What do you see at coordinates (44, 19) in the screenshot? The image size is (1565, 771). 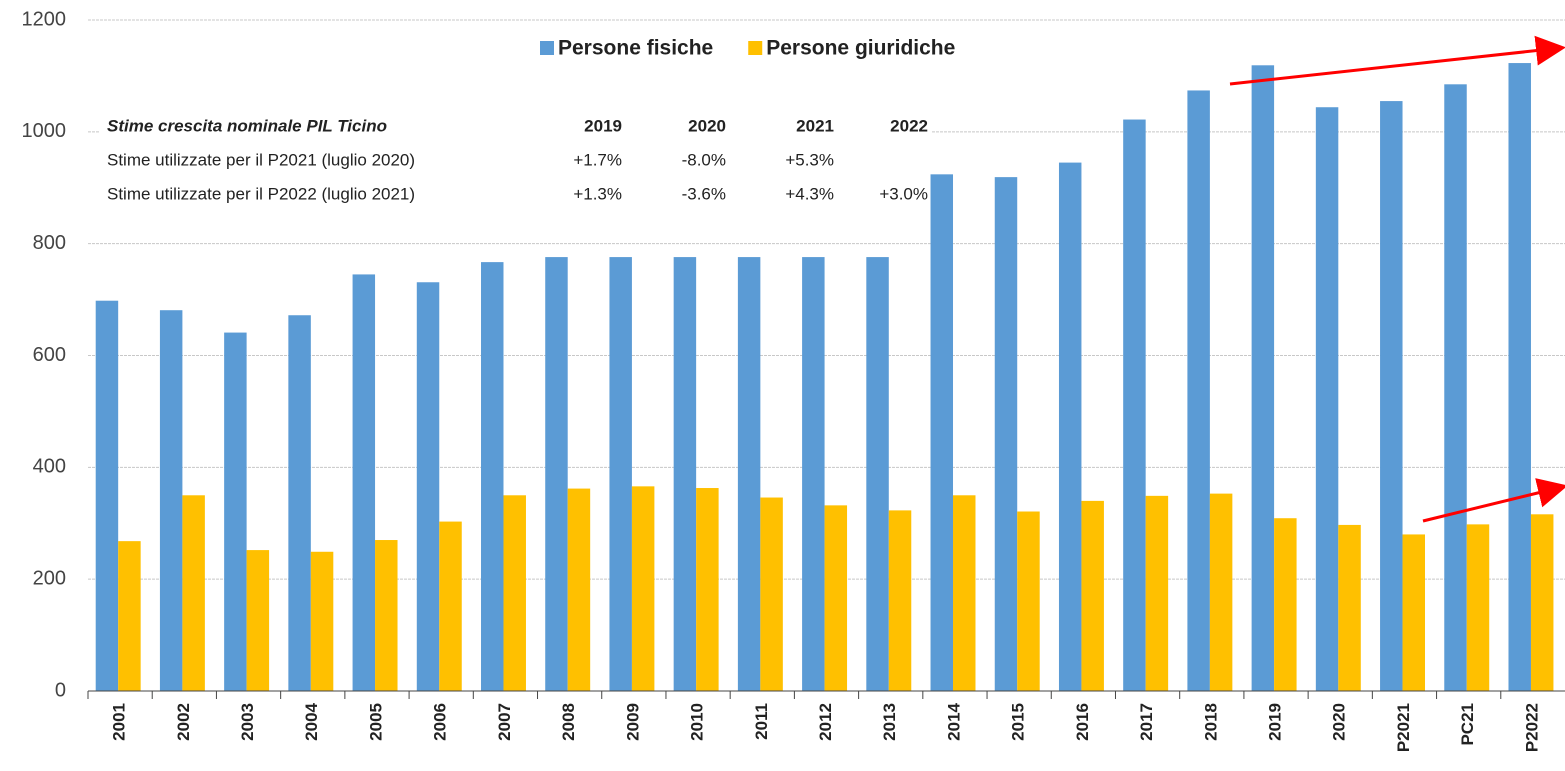 I see `y-tick-label: 1200` at bounding box center [44, 19].